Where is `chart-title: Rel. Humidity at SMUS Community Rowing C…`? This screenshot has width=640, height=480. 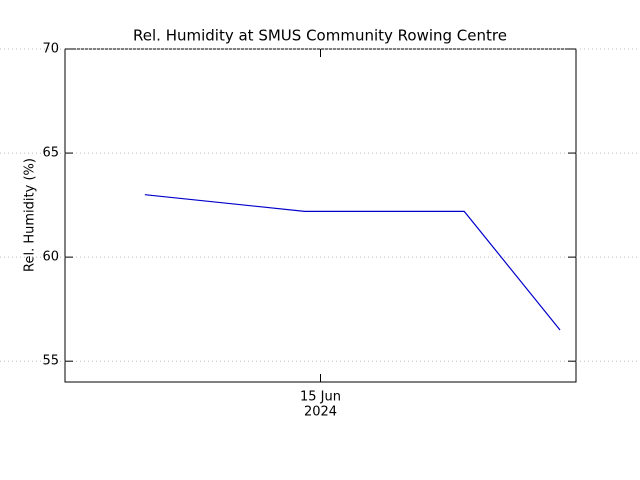 chart-title: Rel. Humidity at SMUS Community Rowing C… is located at coordinates (320, 36).